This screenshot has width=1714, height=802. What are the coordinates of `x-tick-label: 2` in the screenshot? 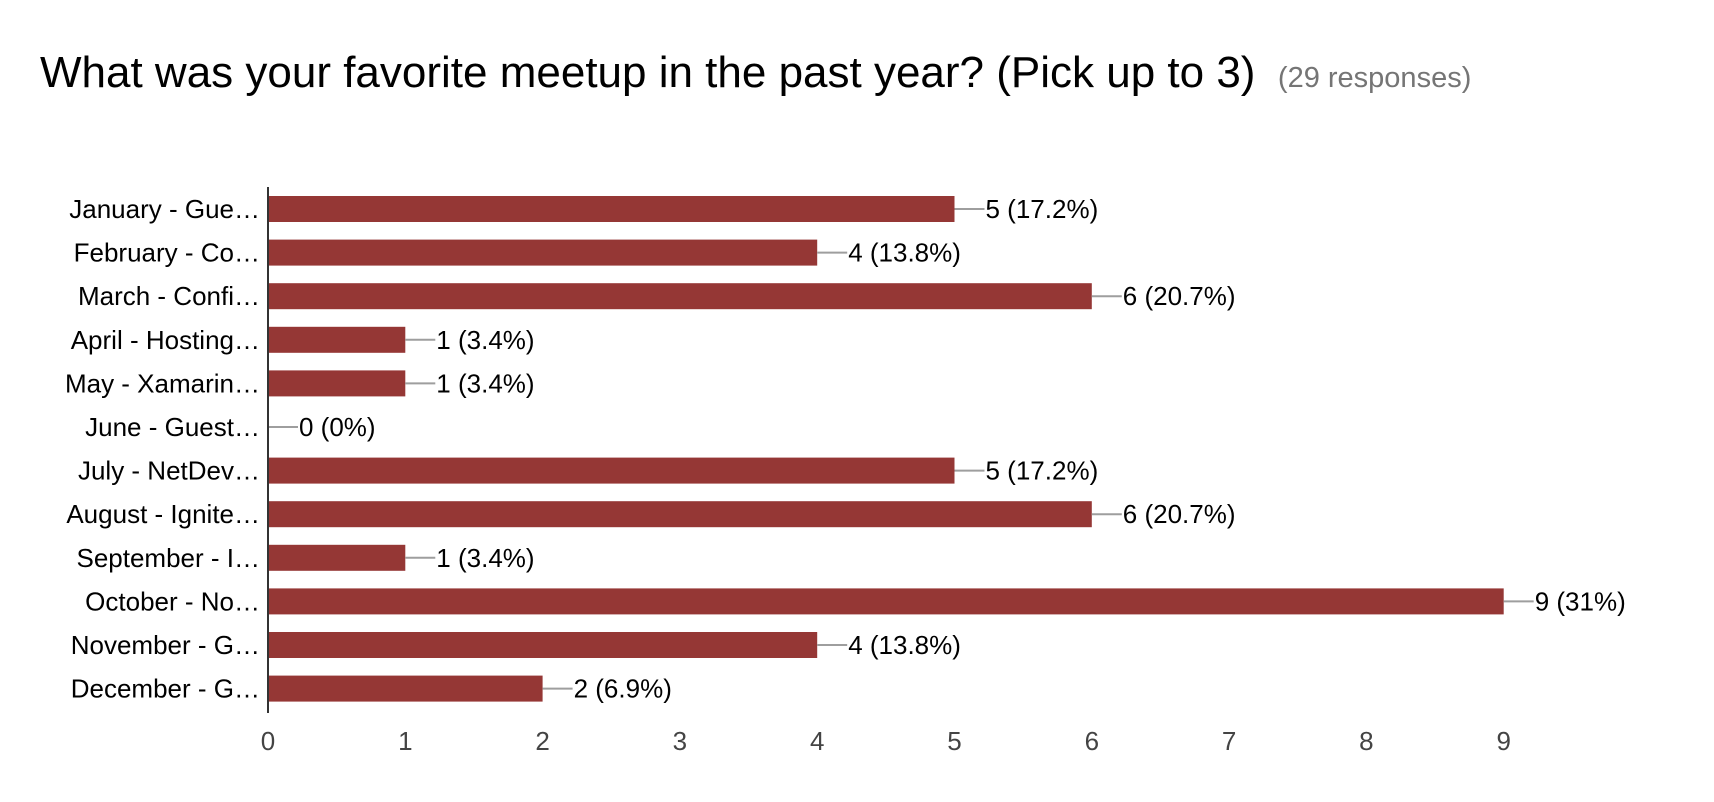 It's located at (542, 741).